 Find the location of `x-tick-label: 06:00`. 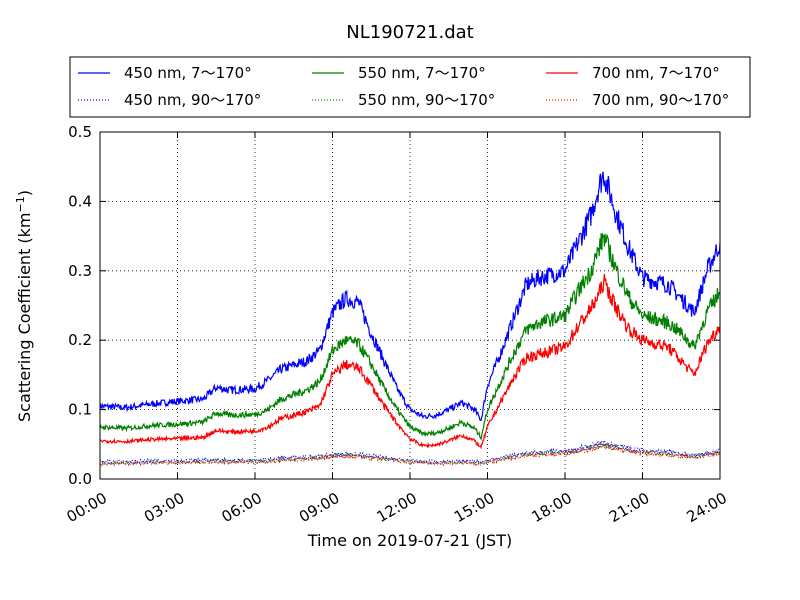

x-tick-label: 06:00 is located at coordinates (242, 507).